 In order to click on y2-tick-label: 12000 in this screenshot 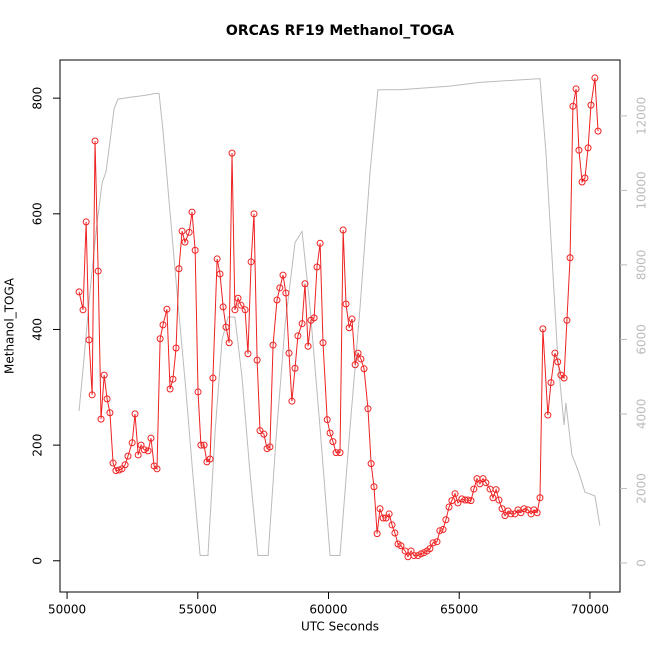, I will do `click(642, 116)`.